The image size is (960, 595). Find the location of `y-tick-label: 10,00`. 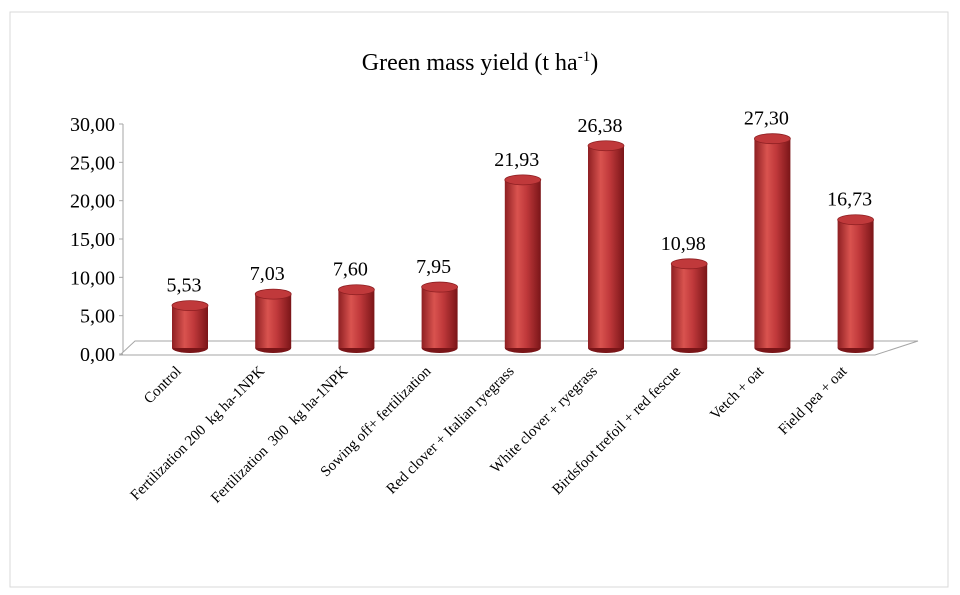

y-tick-label: 10,00 is located at coordinates (92, 278).